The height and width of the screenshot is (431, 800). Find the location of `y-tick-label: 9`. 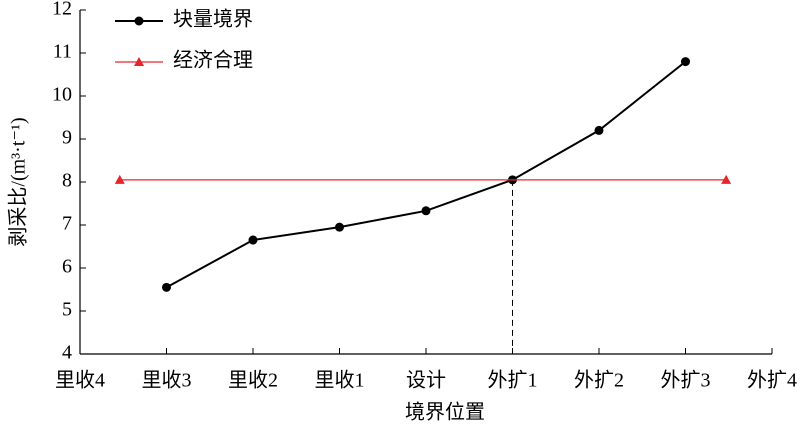

y-tick-label: 9 is located at coordinates (67, 138).